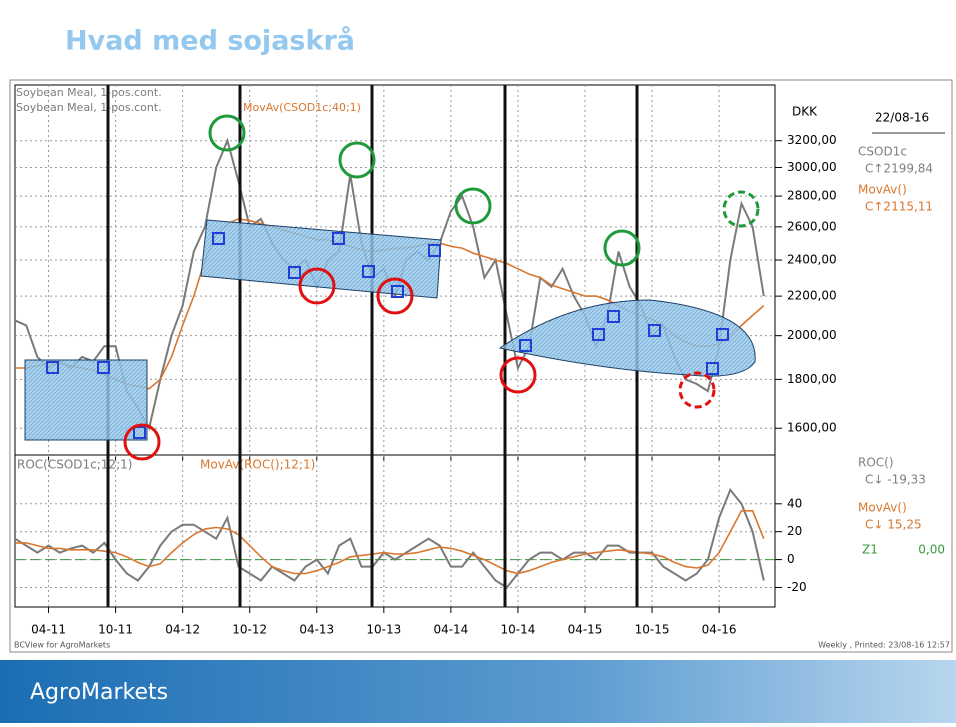 This screenshot has width=956, height=727. I want to click on x-tick-label: 10-11, so click(115, 630).